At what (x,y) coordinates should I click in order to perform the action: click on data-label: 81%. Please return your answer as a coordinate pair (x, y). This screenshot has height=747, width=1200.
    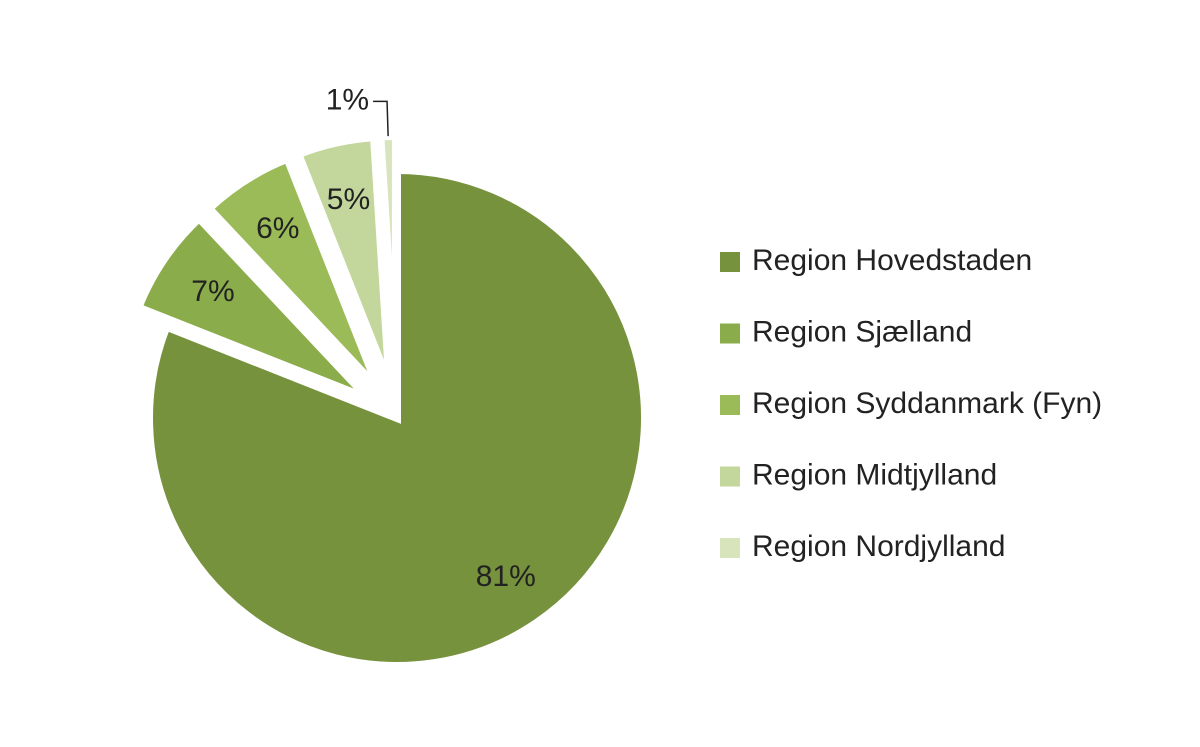
    Looking at the image, I should click on (506, 576).